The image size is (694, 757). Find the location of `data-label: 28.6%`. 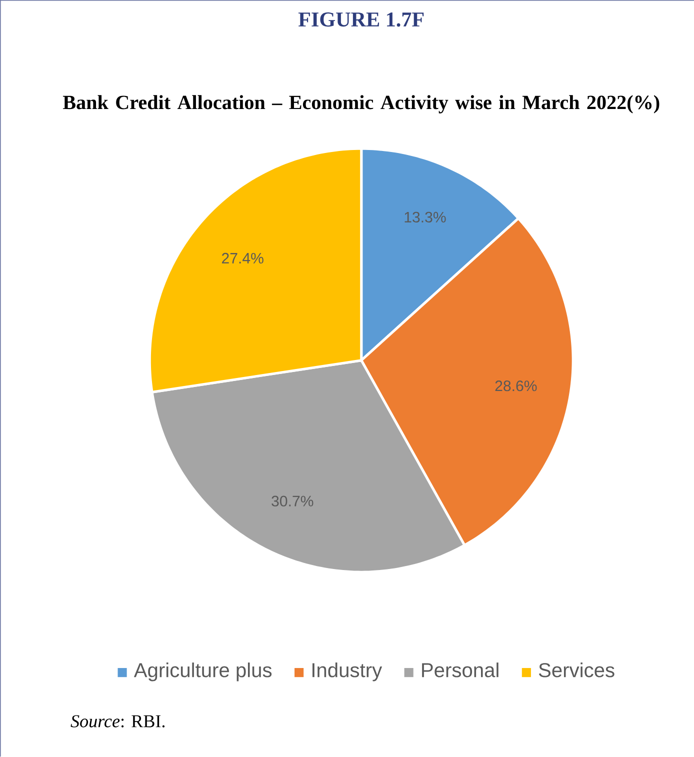

data-label: 28.6% is located at coordinates (516, 386).